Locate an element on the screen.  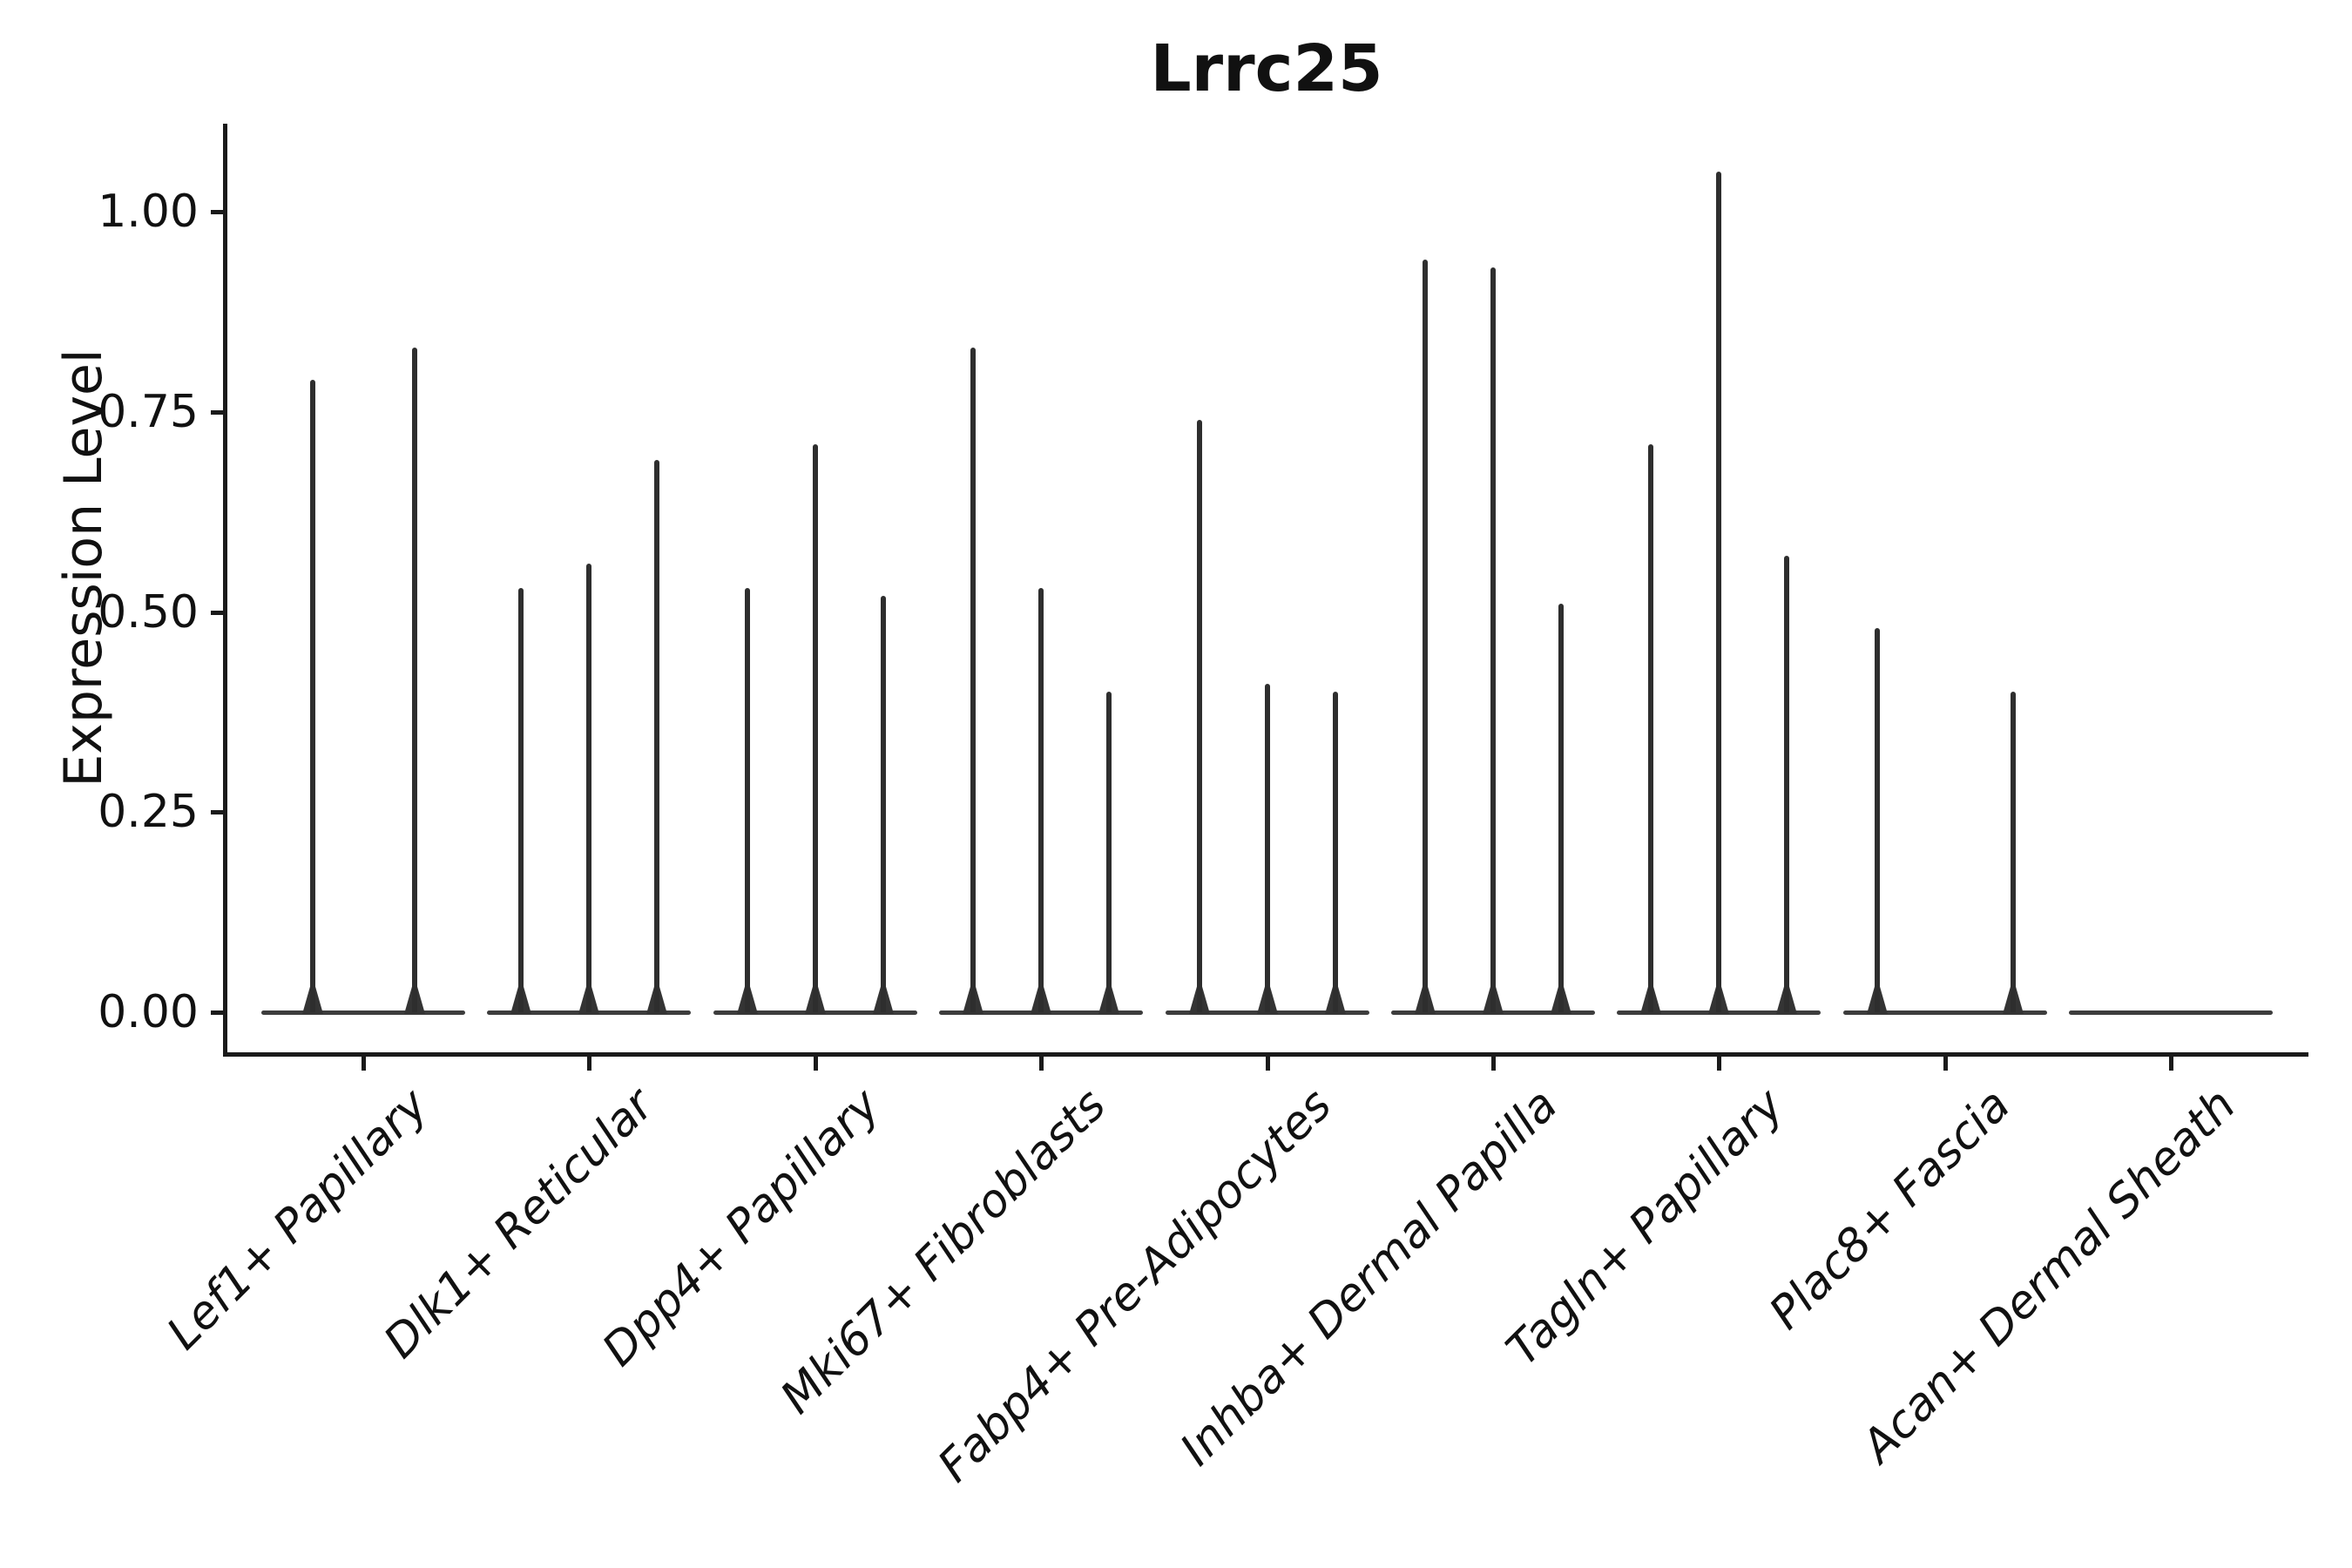
y-axis-line is located at coordinates (225, 590).